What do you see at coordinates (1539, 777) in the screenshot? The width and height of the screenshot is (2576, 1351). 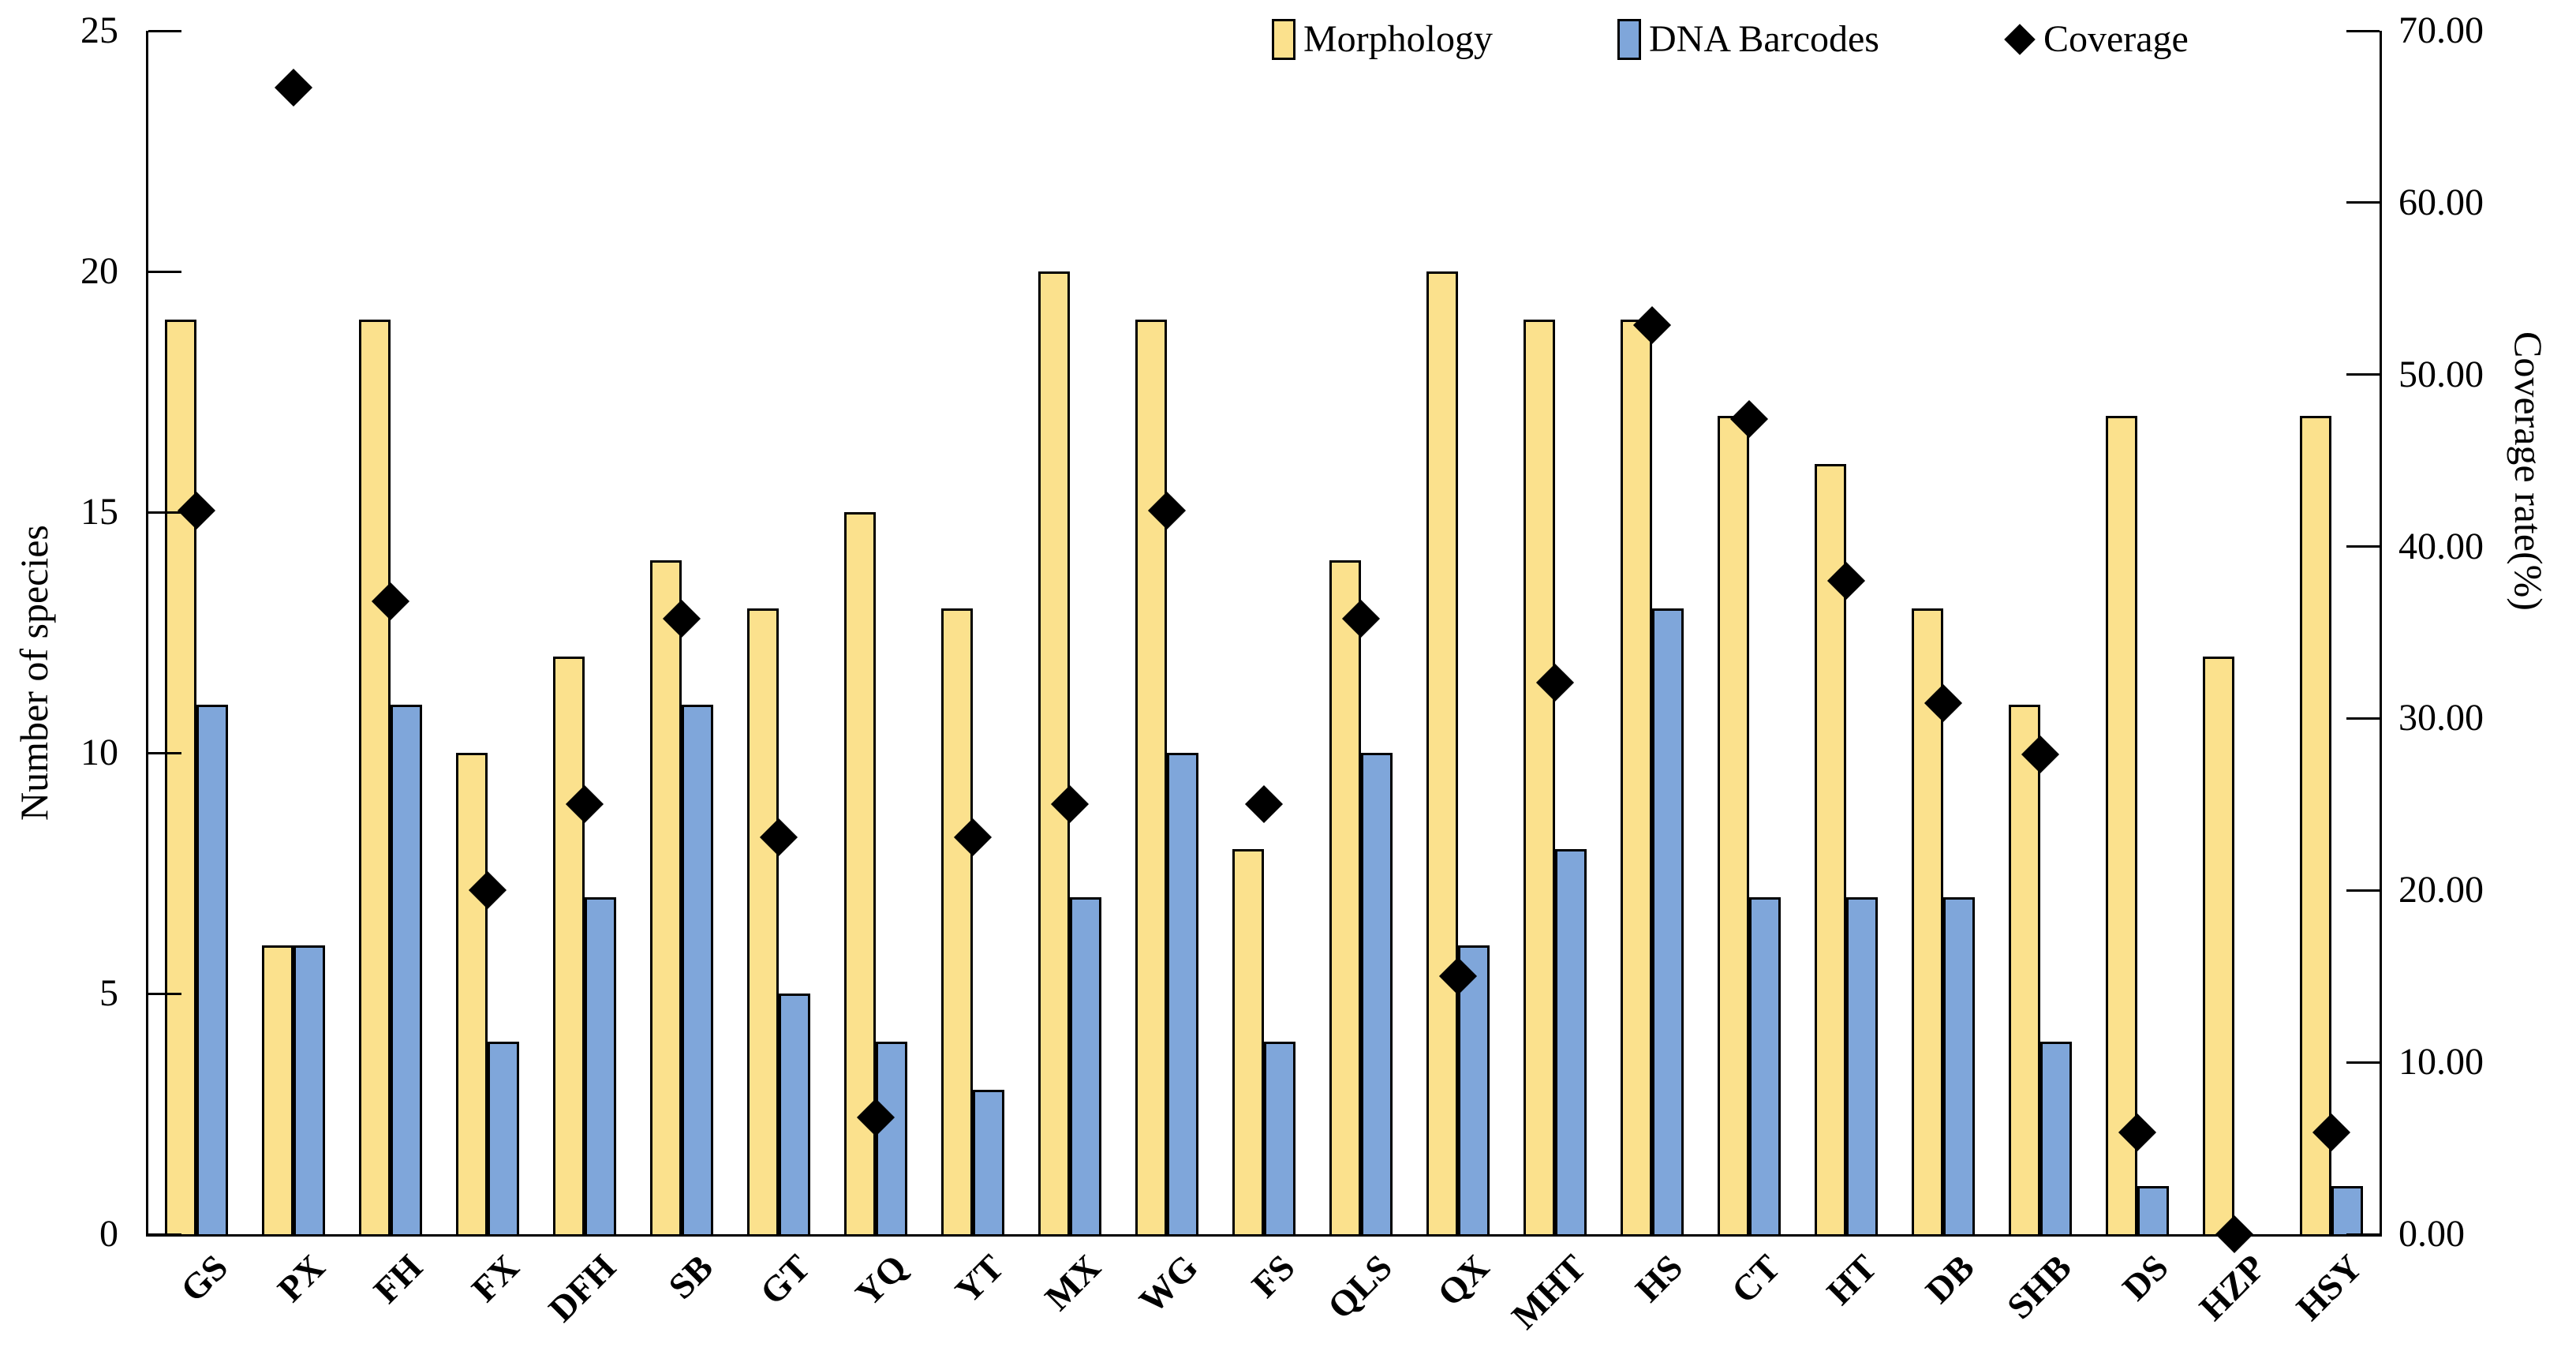 I see `morphology-bar-MHT` at bounding box center [1539, 777].